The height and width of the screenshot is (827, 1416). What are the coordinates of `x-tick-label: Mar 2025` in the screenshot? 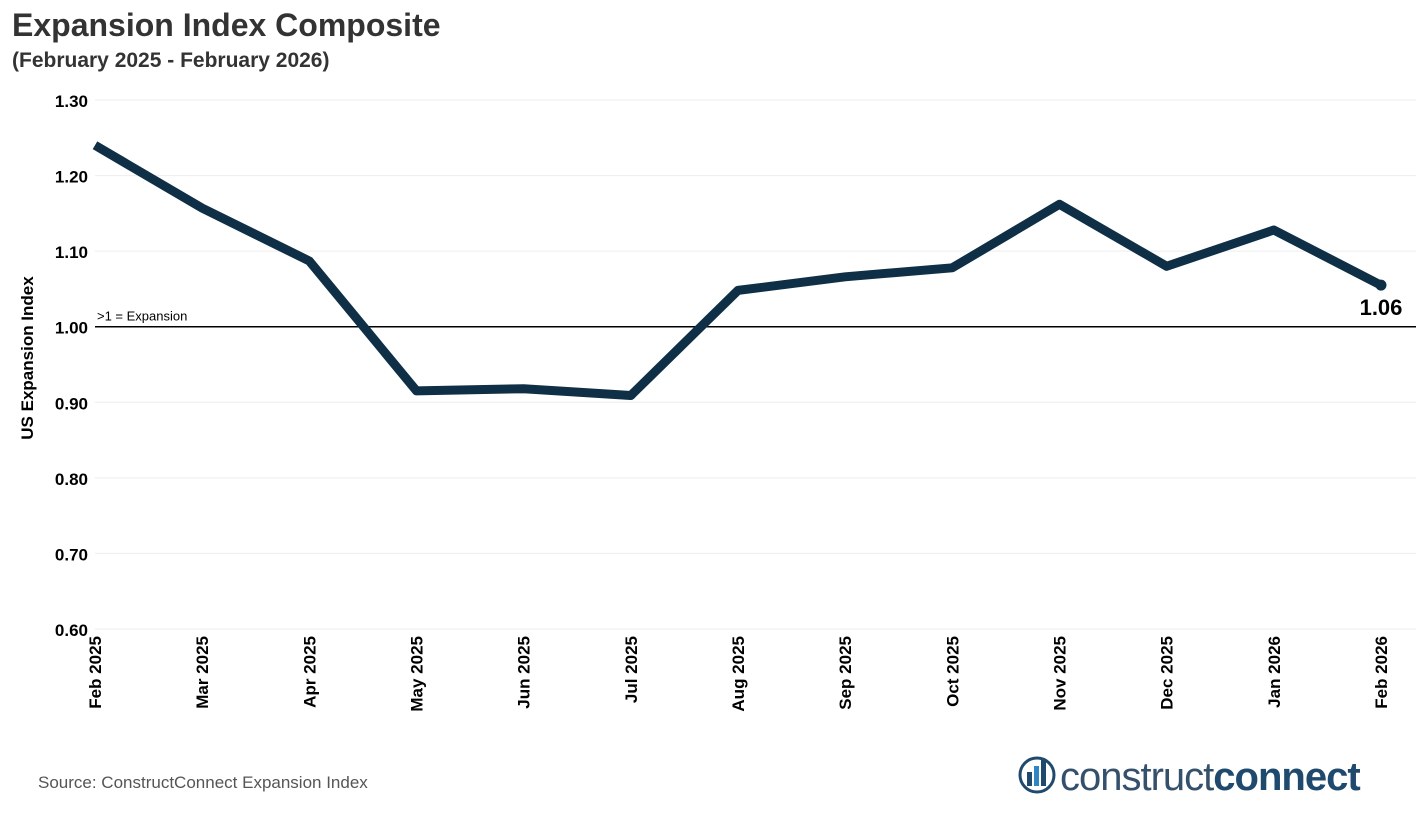 It's located at (202, 672).